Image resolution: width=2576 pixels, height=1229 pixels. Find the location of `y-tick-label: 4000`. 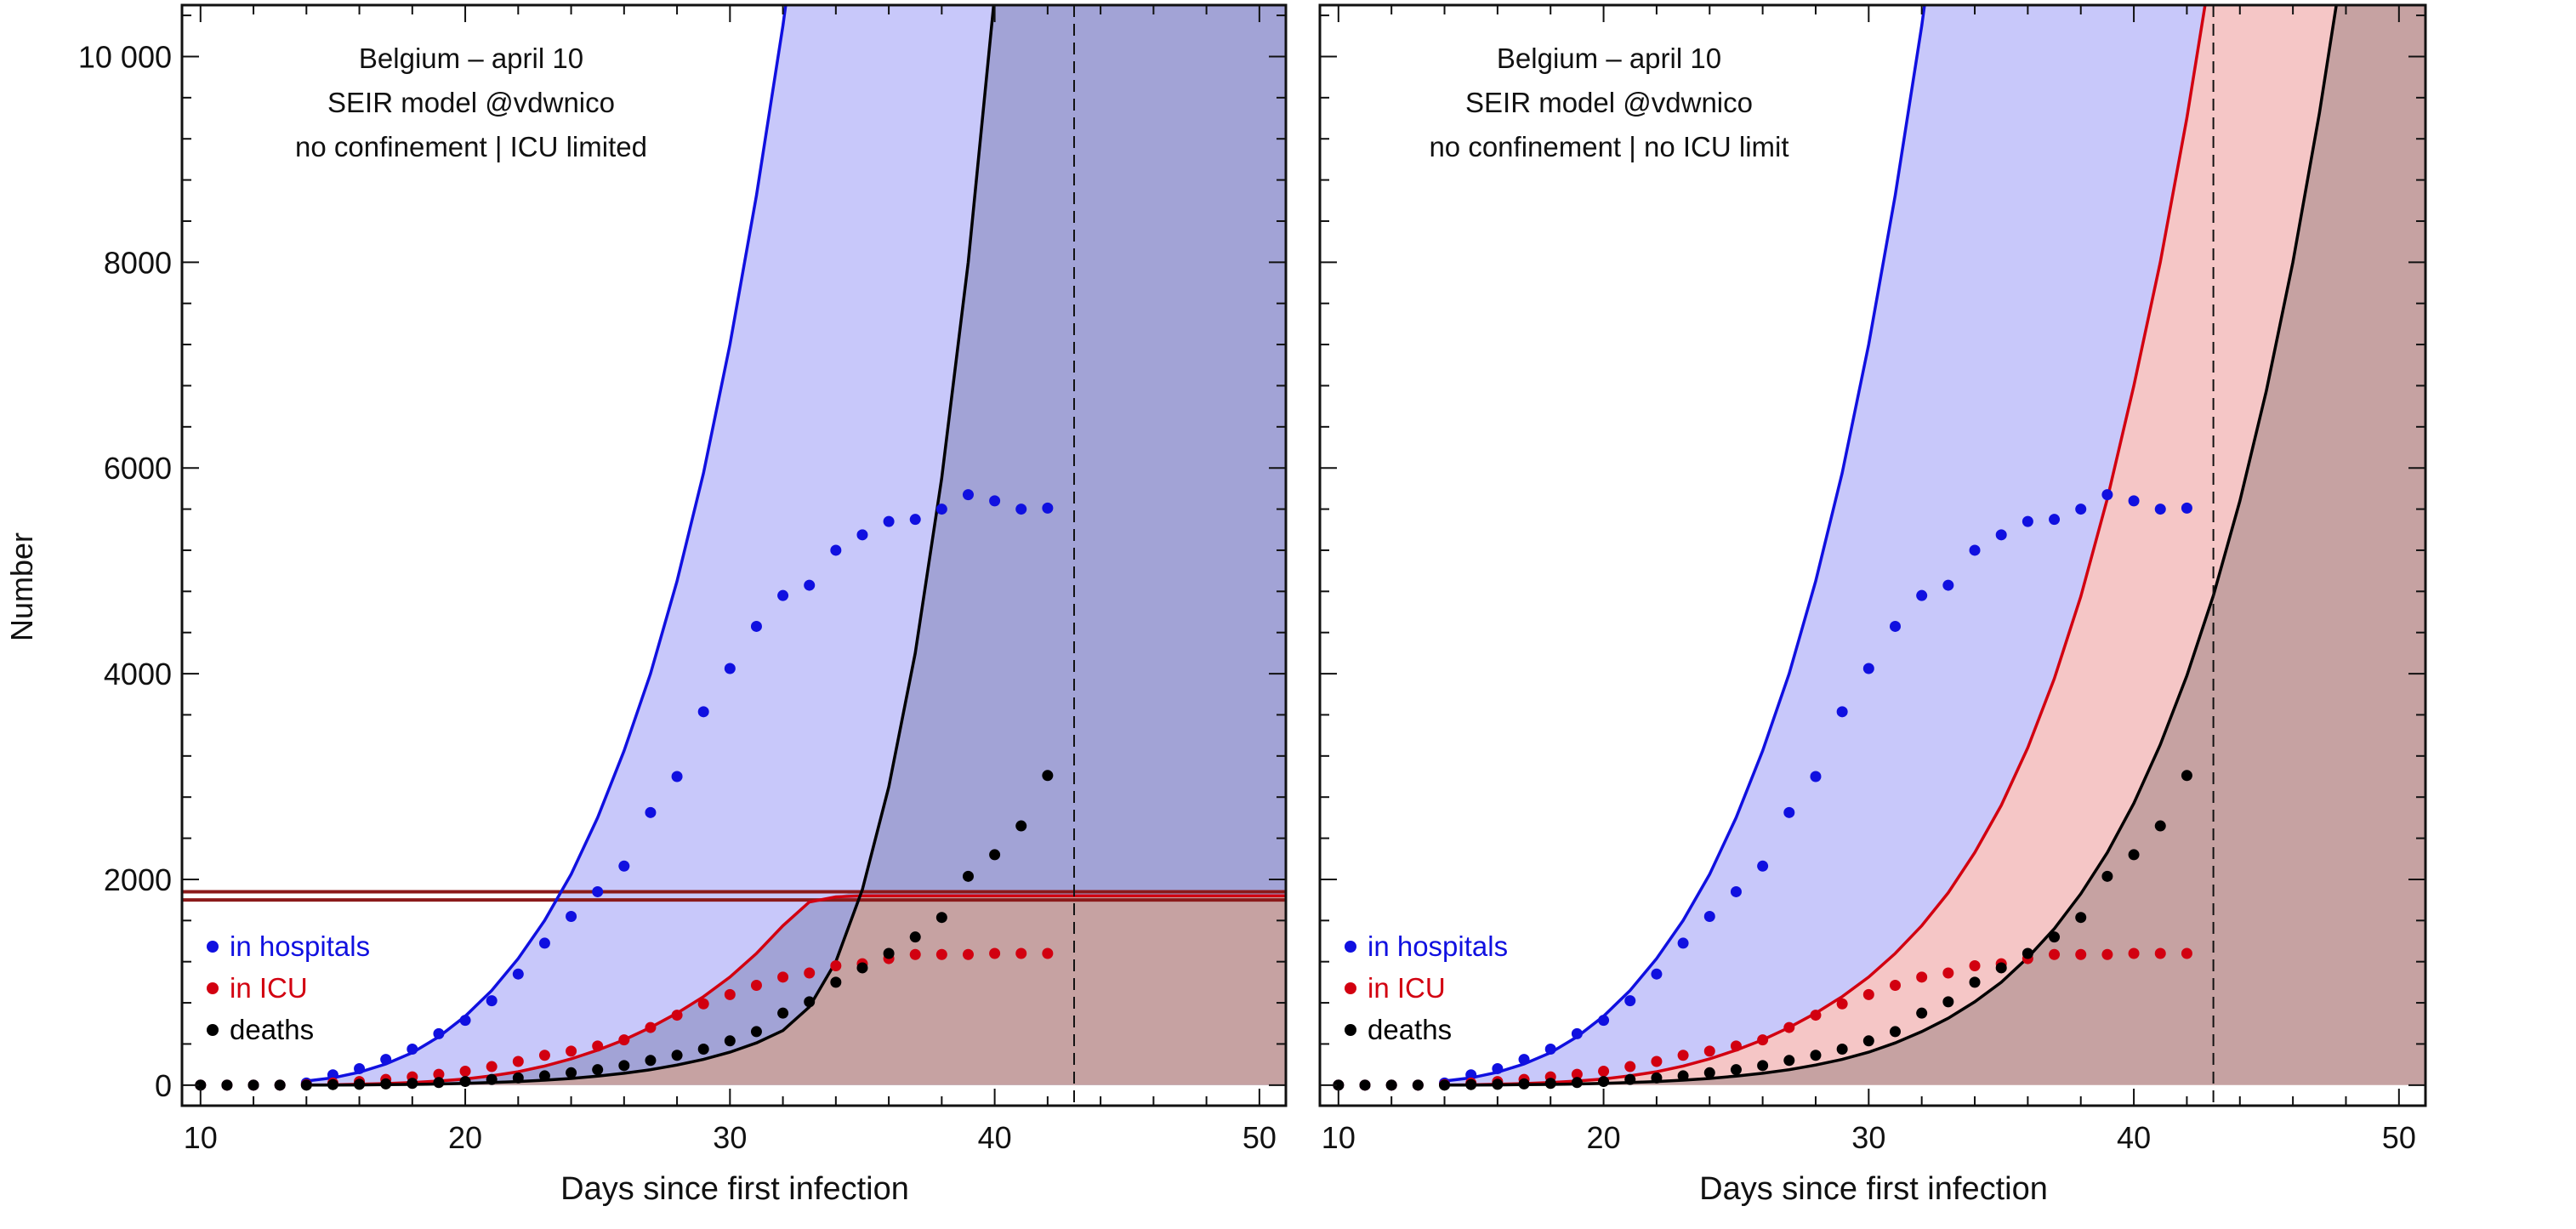

y-tick-label: 4000 is located at coordinates (138, 674).